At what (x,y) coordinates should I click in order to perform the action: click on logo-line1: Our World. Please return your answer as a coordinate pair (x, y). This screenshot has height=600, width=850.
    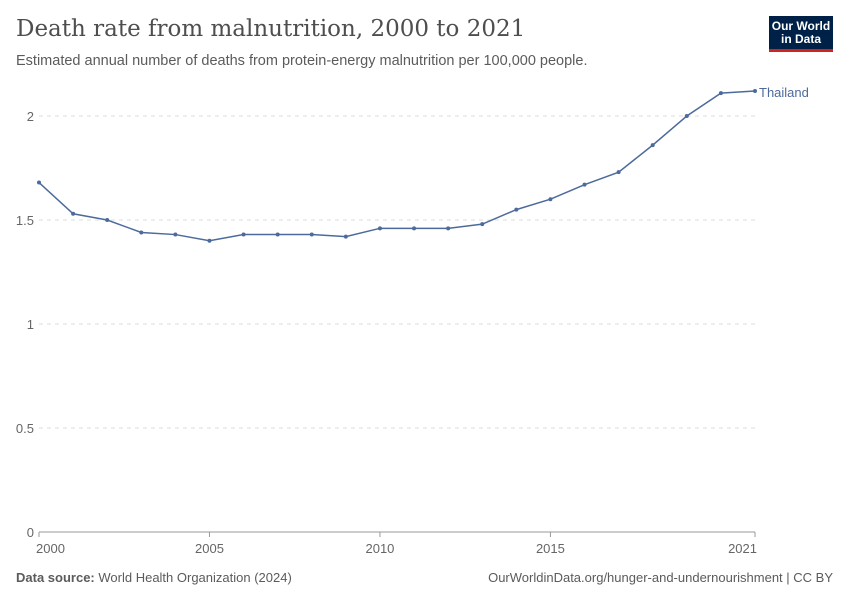
    Looking at the image, I should click on (801, 26).